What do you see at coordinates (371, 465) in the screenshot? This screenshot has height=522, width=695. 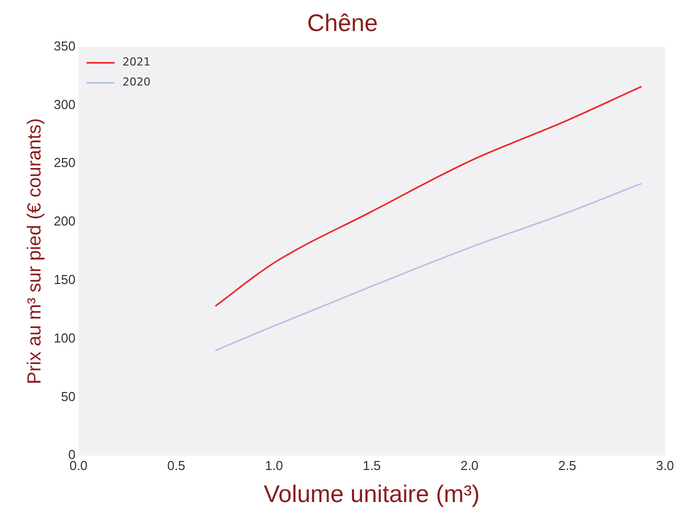 I see `x-tick-label: 1.5` at bounding box center [371, 465].